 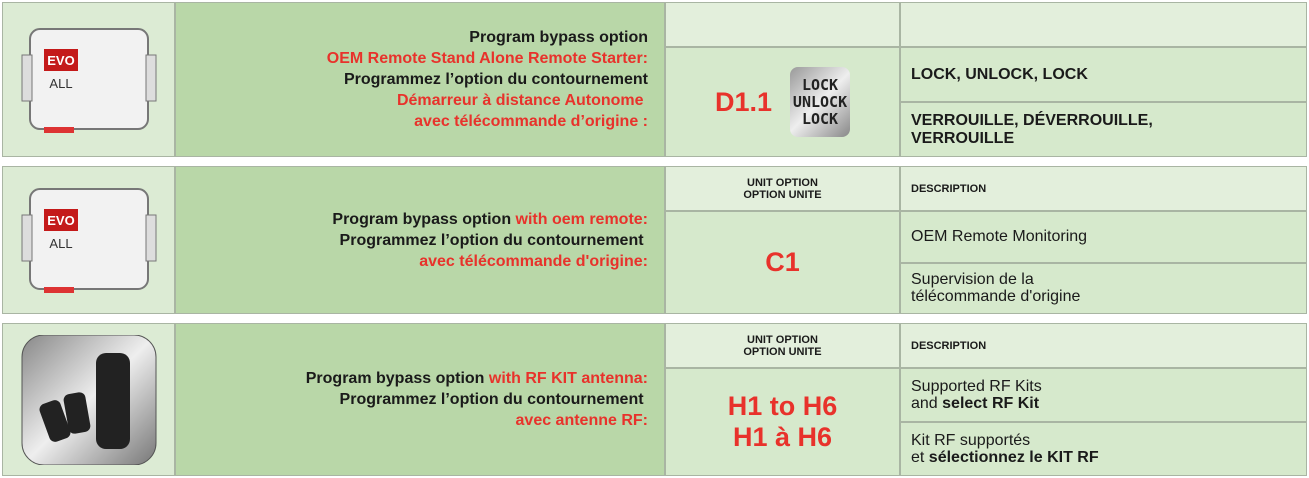 What do you see at coordinates (820, 118) in the screenshot?
I see `badge-text: LOCK` at bounding box center [820, 118].